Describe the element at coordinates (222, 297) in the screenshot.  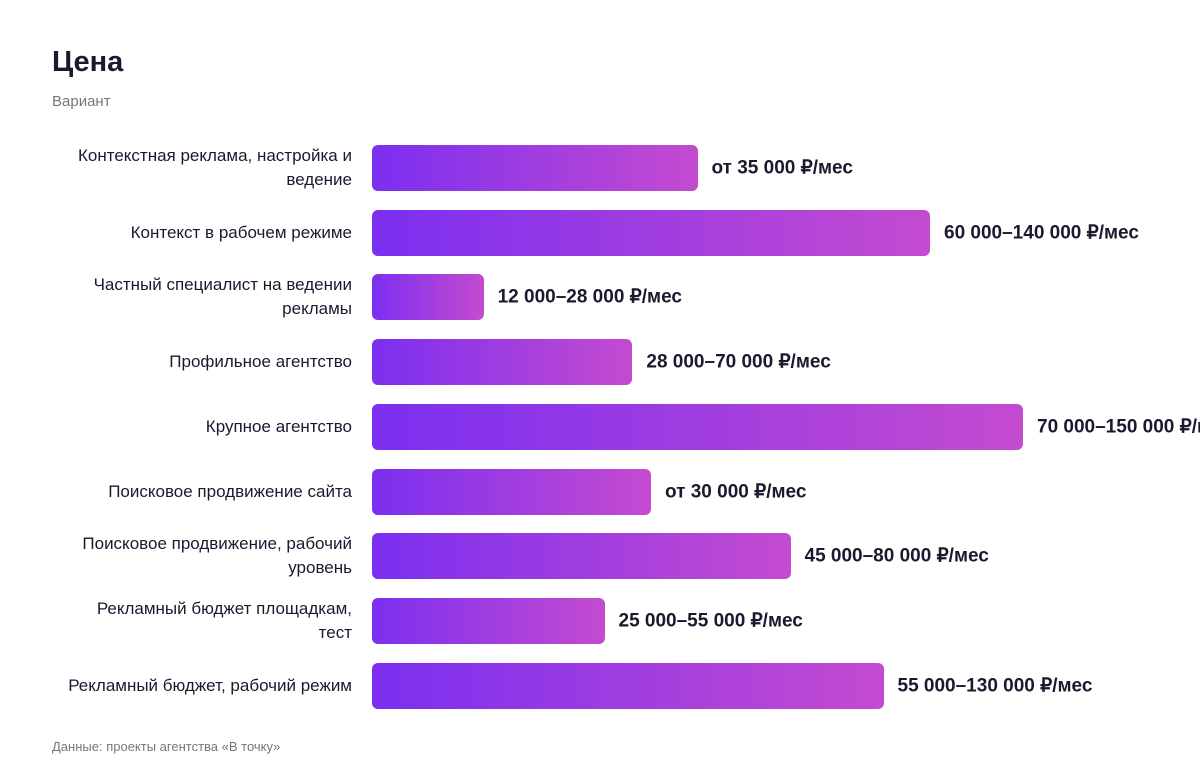
I see `category-label: Частный специалист на ведении рекламы` at that location.